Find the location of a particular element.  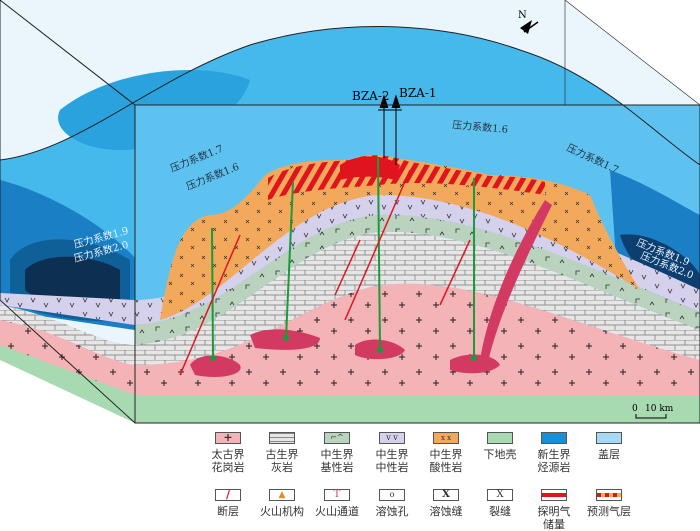

well-label-bza2: BZA-2 is located at coordinates (371, 96).